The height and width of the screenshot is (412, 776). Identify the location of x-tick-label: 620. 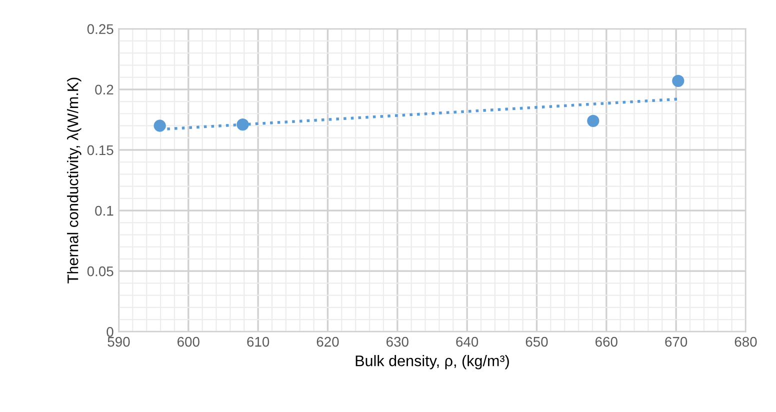
(327, 341).